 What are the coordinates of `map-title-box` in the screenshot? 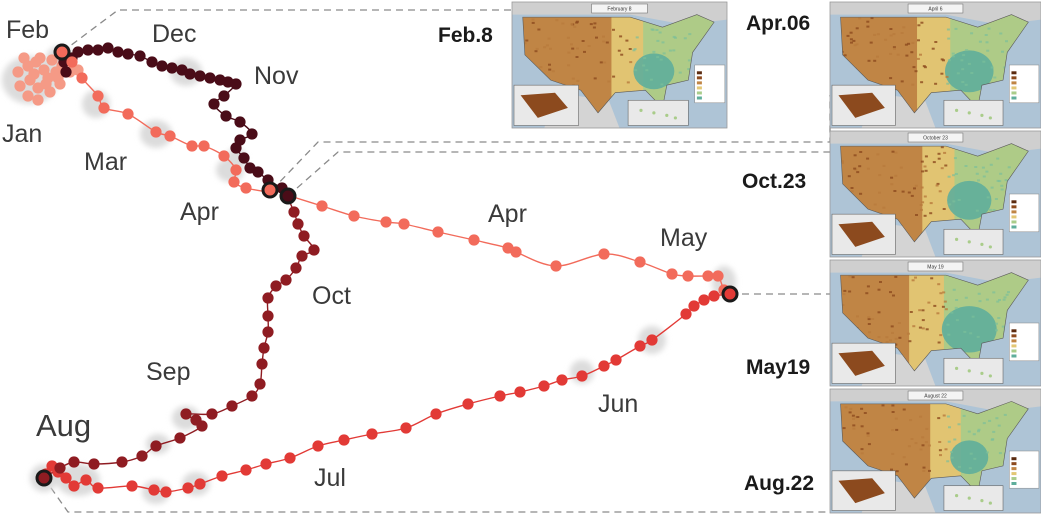 It's located at (935, 137).